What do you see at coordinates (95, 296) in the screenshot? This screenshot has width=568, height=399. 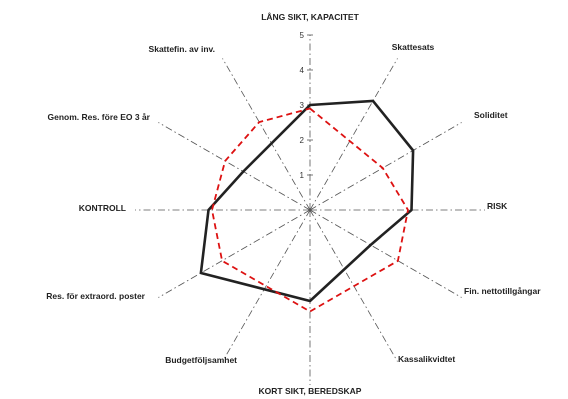 I see `axis-label: Res. för extraord. poster` at bounding box center [95, 296].